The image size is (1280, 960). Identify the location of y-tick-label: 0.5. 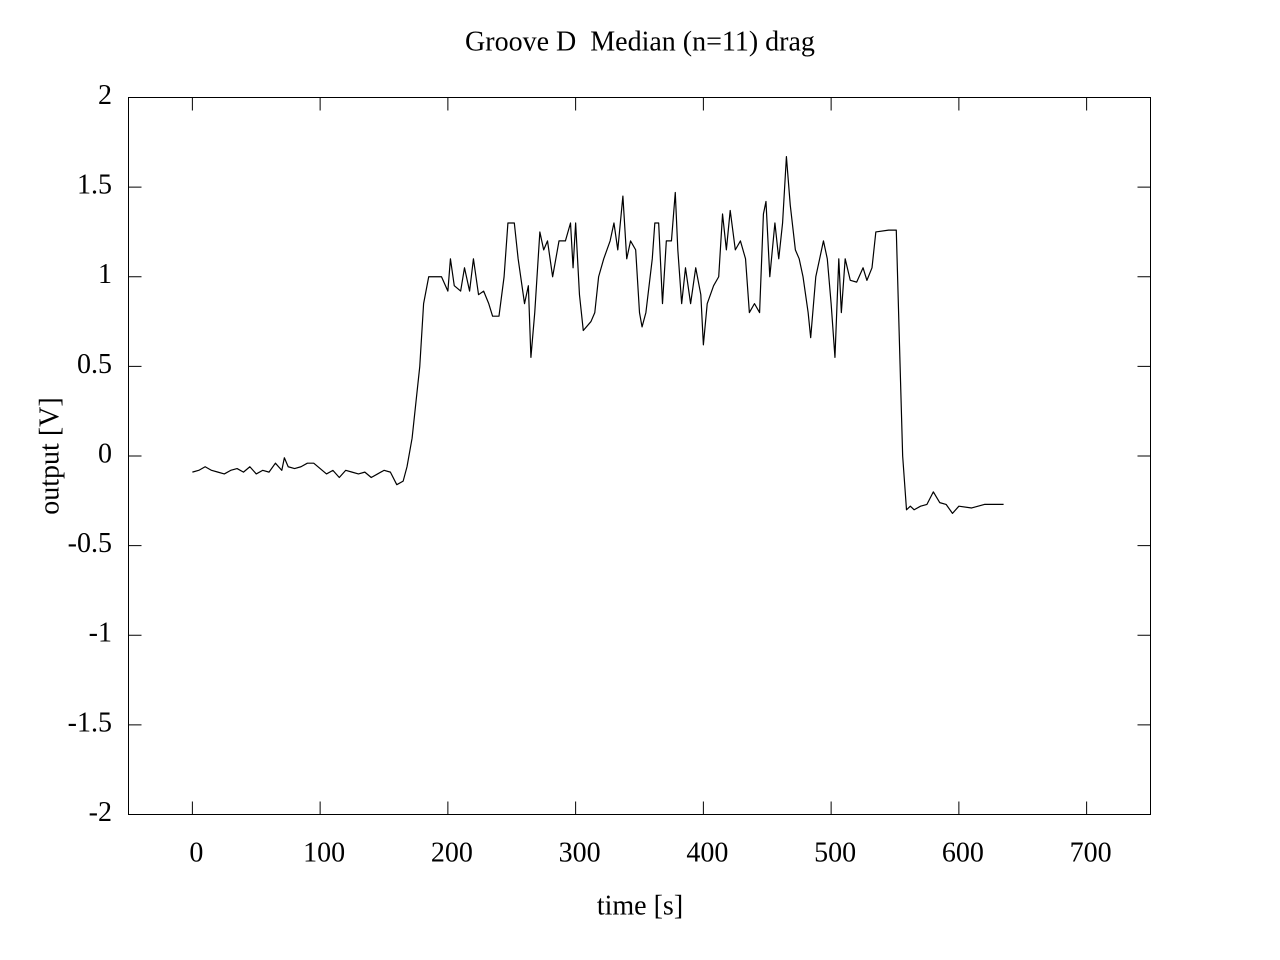
(94, 364).